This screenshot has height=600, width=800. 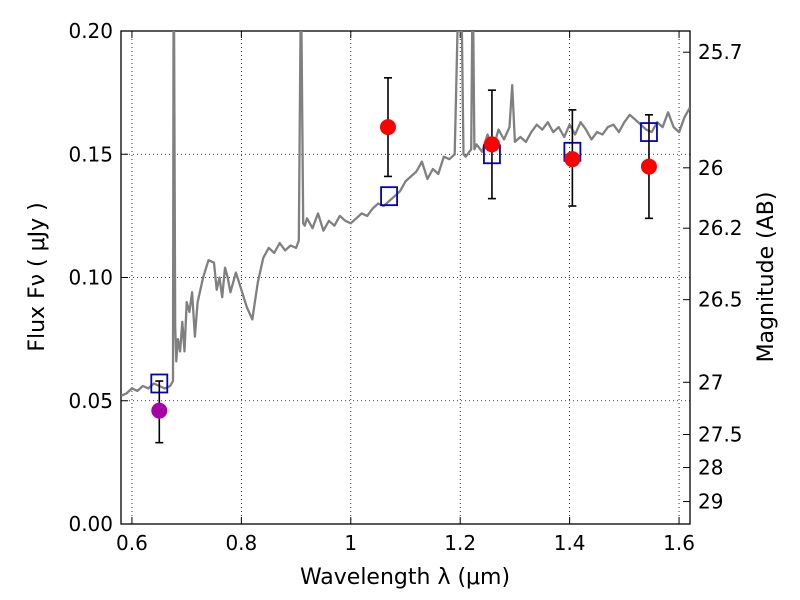 What do you see at coordinates (90, 524) in the screenshot?
I see `y-tick-label: 0.00` at bounding box center [90, 524].